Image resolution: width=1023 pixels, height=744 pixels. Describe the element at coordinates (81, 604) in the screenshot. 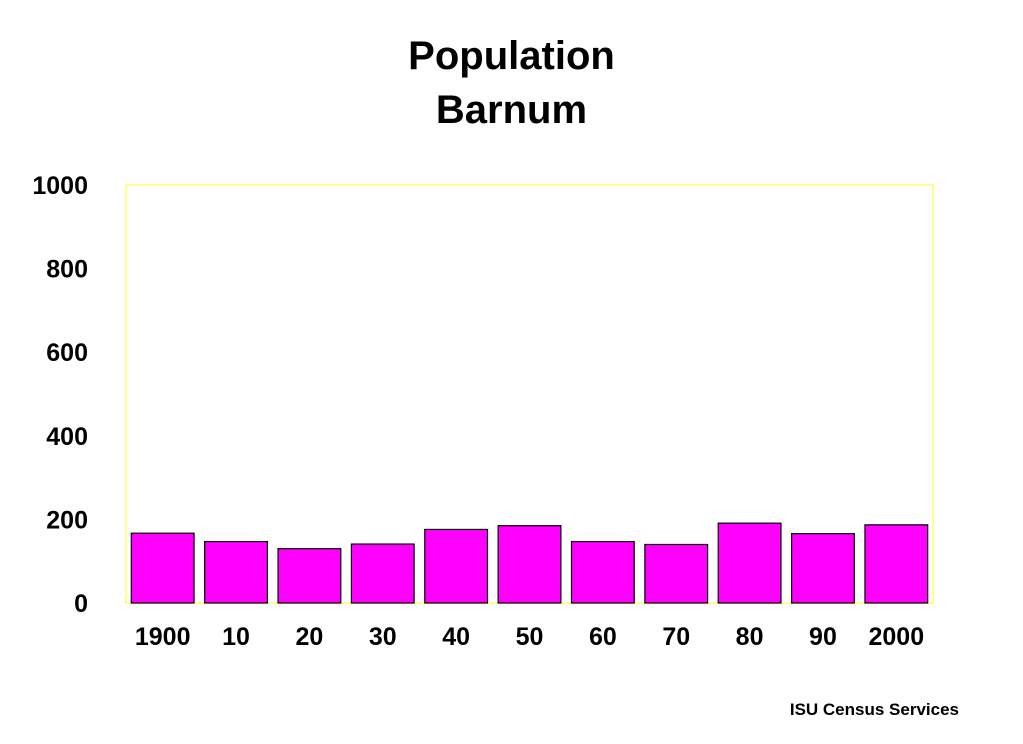

I see `y-tick-label: 0` at that location.